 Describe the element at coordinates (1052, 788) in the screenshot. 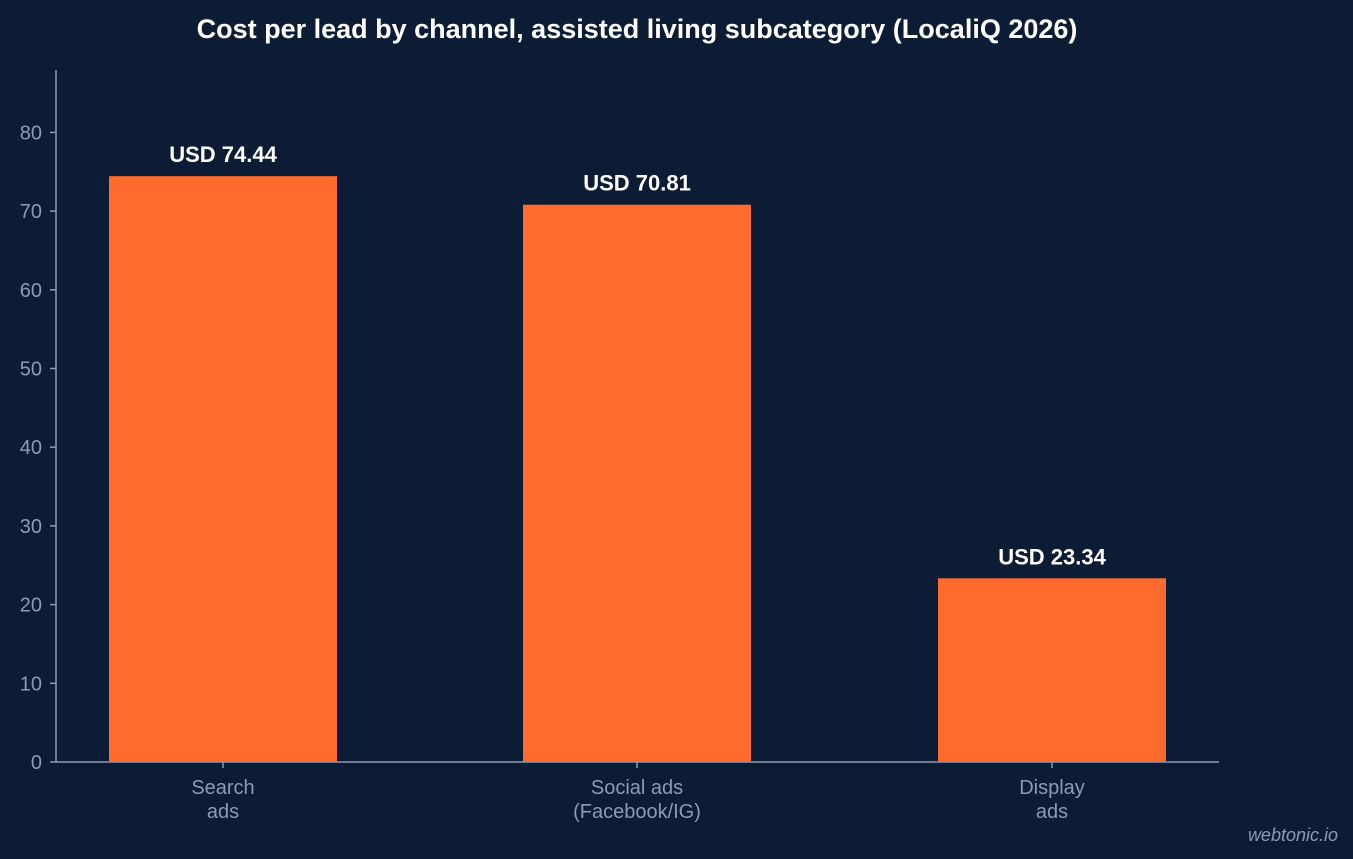

I see `x-category-label-line: Display` at that location.